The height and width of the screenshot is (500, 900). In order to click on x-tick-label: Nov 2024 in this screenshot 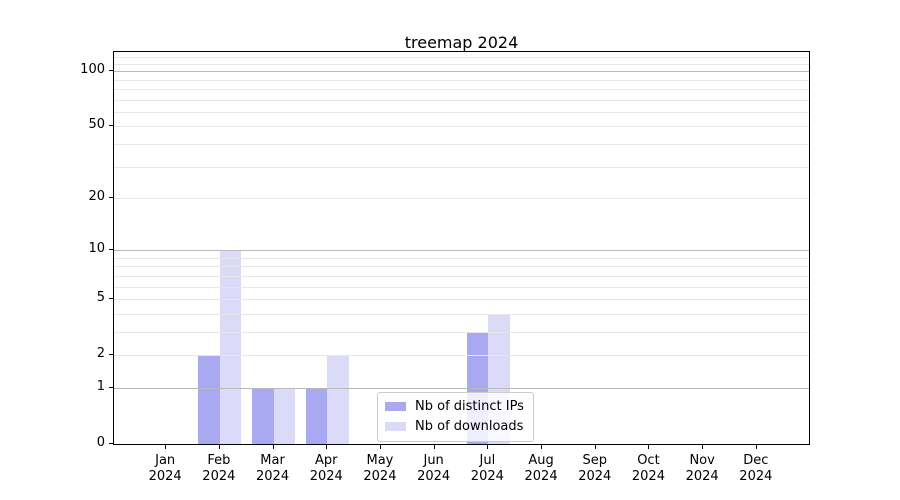, I will do `click(702, 468)`.